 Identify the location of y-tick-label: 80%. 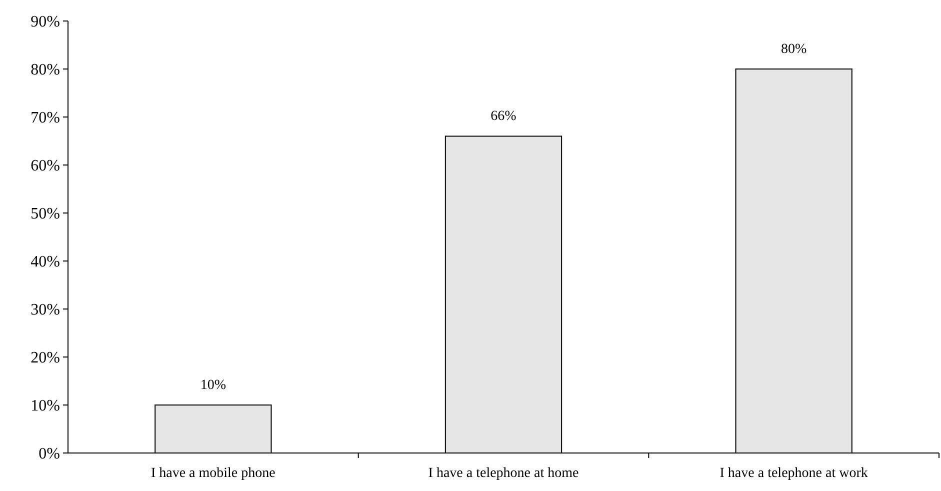
(45, 70).